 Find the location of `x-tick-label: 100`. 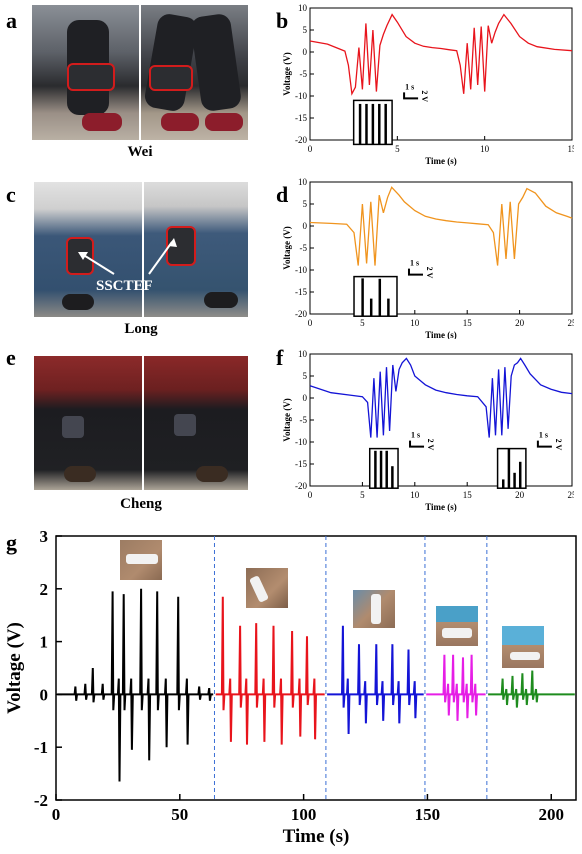

x-tick-label: 100 is located at coordinates (304, 814).